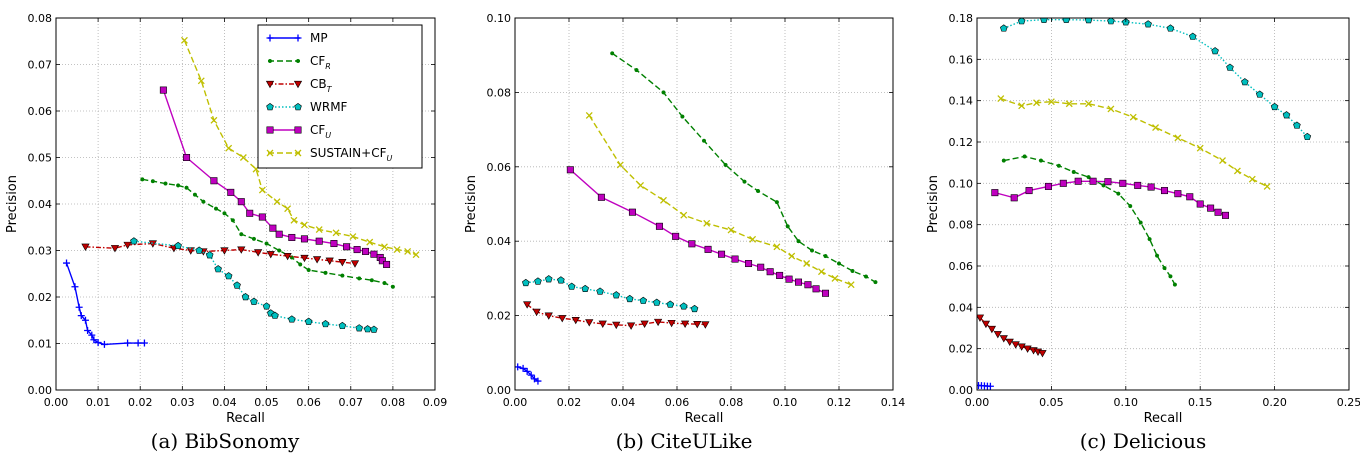 Image resolution: width=1360 pixels, height=466 pixels. What do you see at coordinates (307, 107) in the screenshot?
I see `legend-entry-wrmf: WRMF` at bounding box center [307, 107].